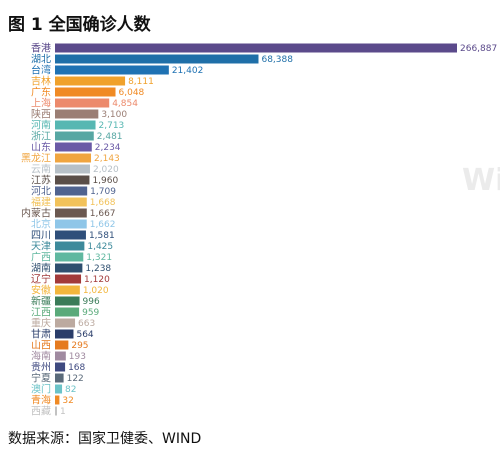  Describe the element at coordinates (41, 60) in the screenshot. I see `category-label-1: 湖北` at that location.